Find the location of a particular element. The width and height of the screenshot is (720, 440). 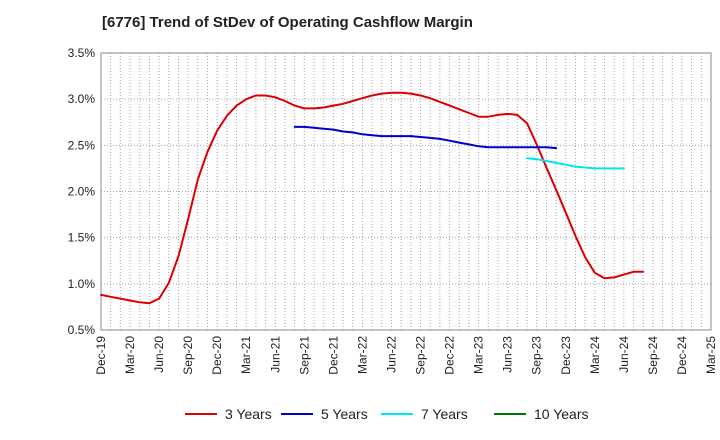

x-tick-label: Sep-21 is located at coordinates (304, 355).